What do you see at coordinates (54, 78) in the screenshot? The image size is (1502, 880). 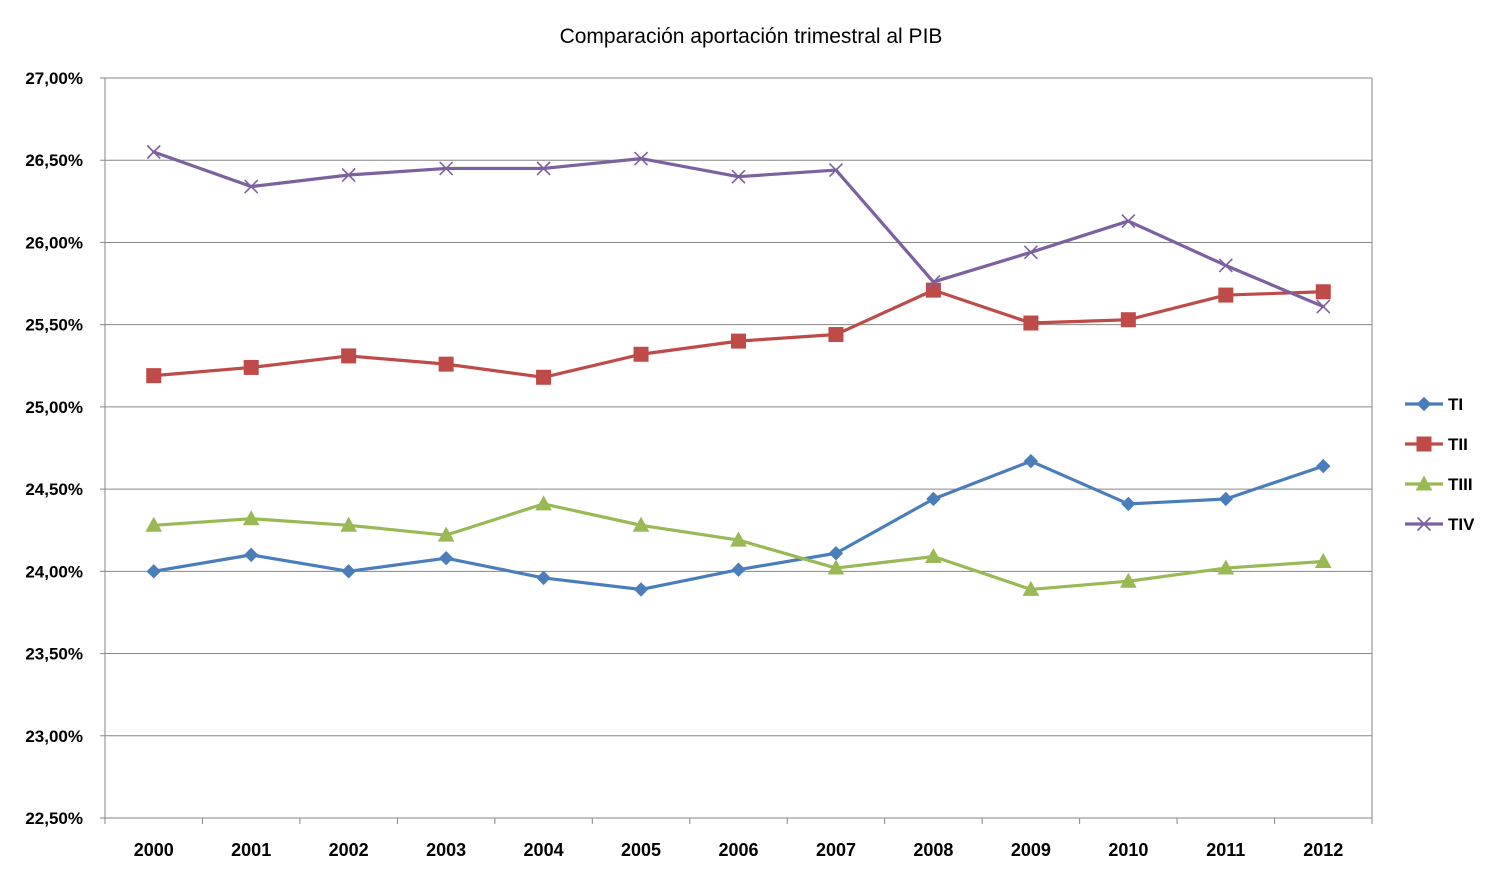 I see `y-tick-label: 27,00%` at bounding box center [54, 78].